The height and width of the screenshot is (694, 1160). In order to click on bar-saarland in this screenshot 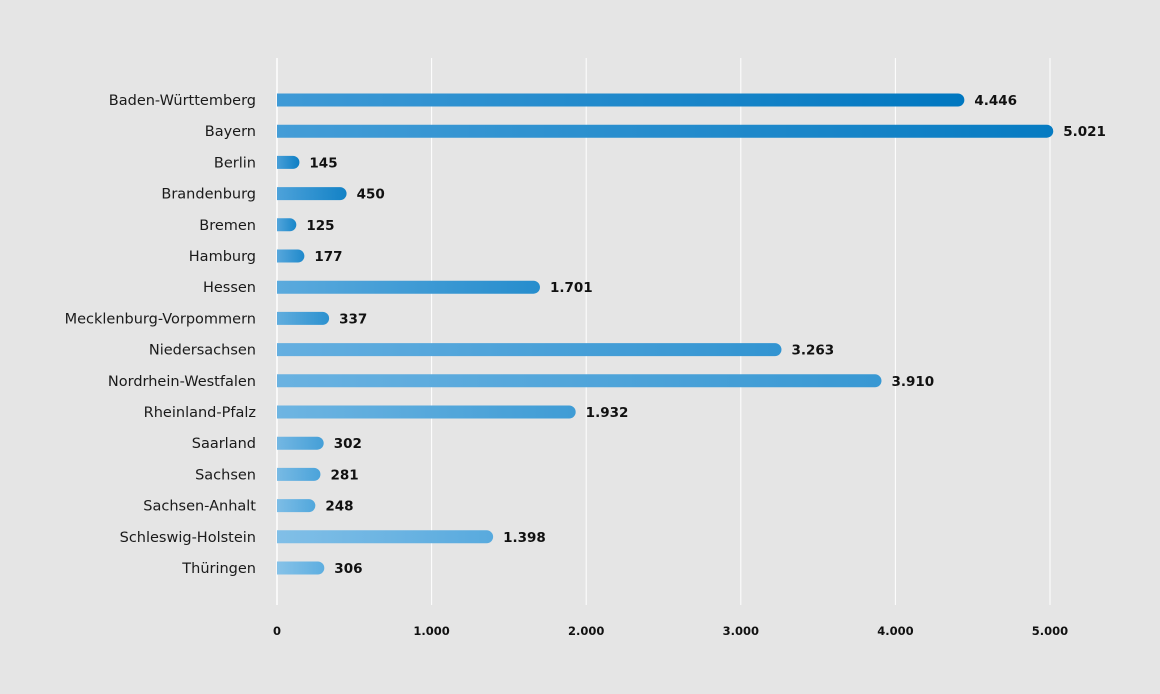, I will do `click(300, 443)`.